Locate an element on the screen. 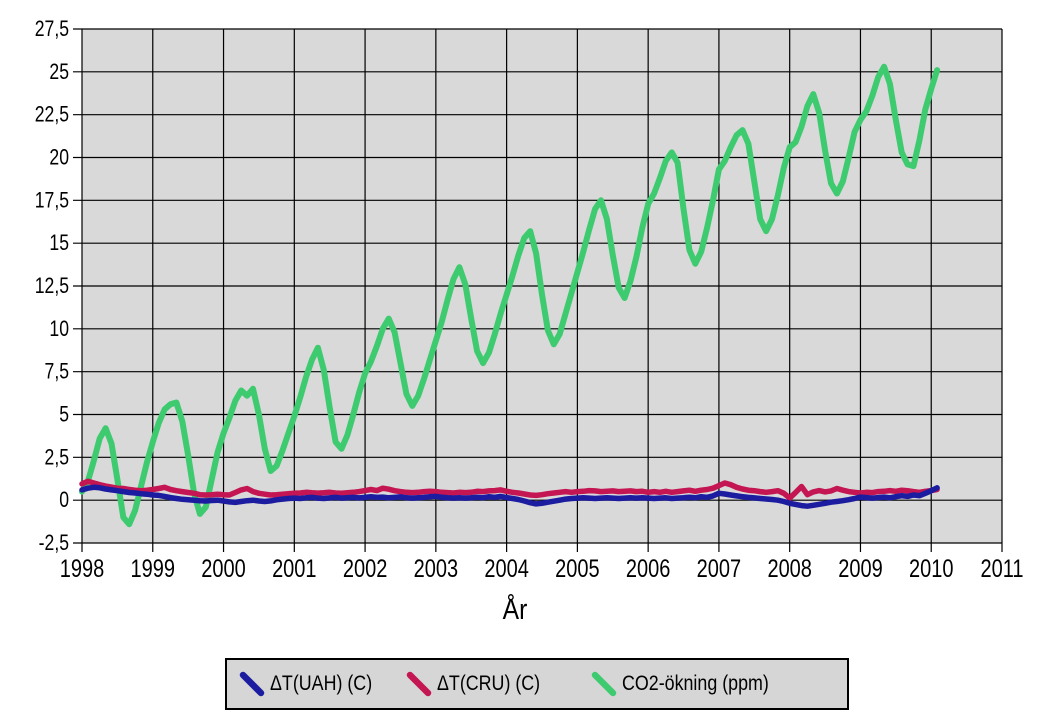  y-tick-label: 2,5 is located at coordinates (57, 458).